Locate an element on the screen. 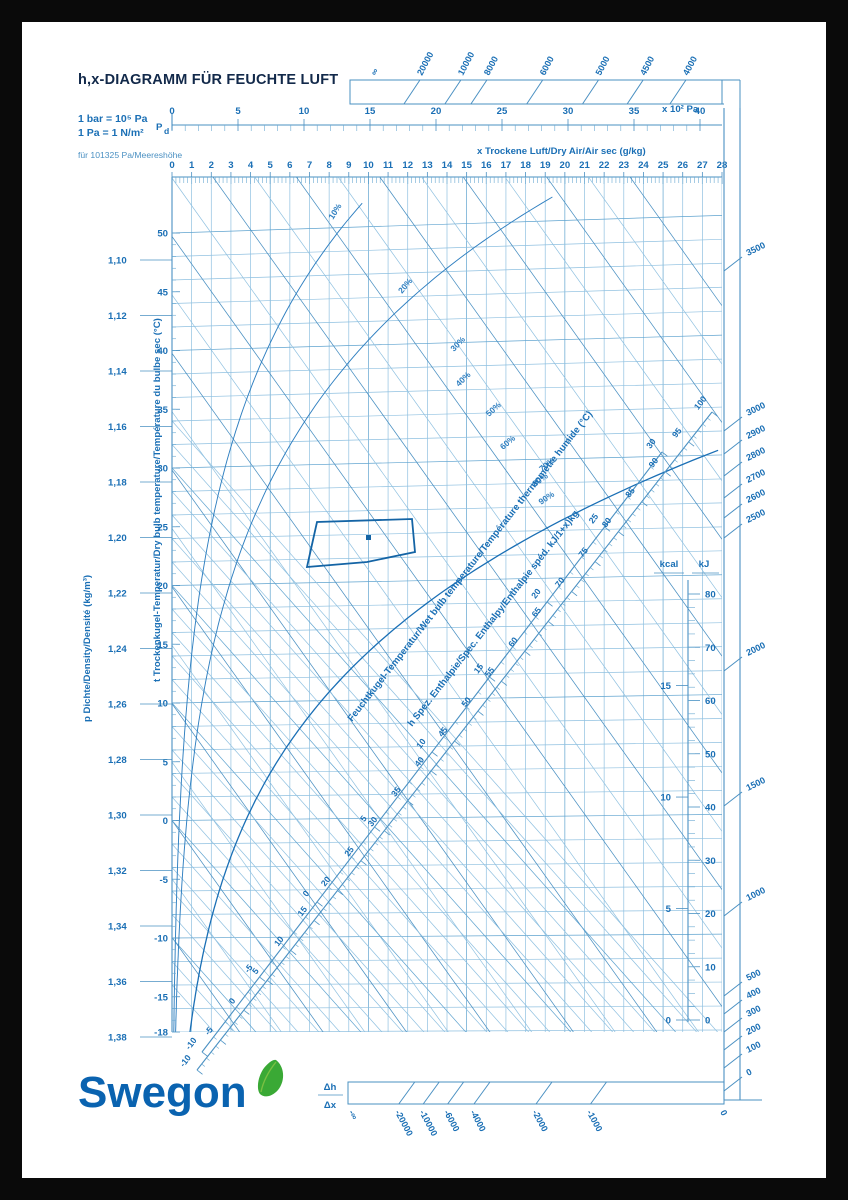  pd-unit: x 10² Pa is located at coordinates (680, 109).